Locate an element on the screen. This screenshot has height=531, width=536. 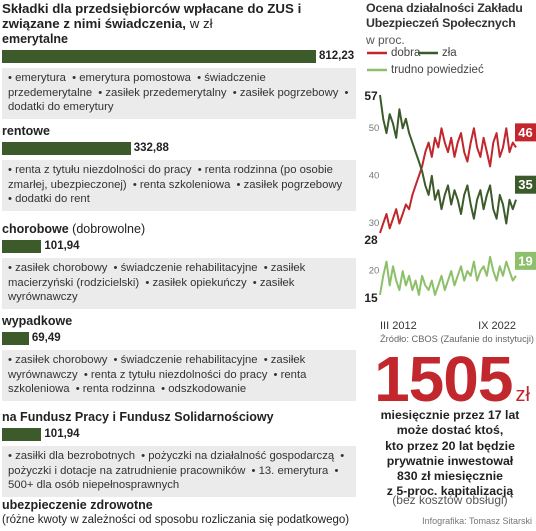
start-label: 57 is located at coordinates (371, 96).